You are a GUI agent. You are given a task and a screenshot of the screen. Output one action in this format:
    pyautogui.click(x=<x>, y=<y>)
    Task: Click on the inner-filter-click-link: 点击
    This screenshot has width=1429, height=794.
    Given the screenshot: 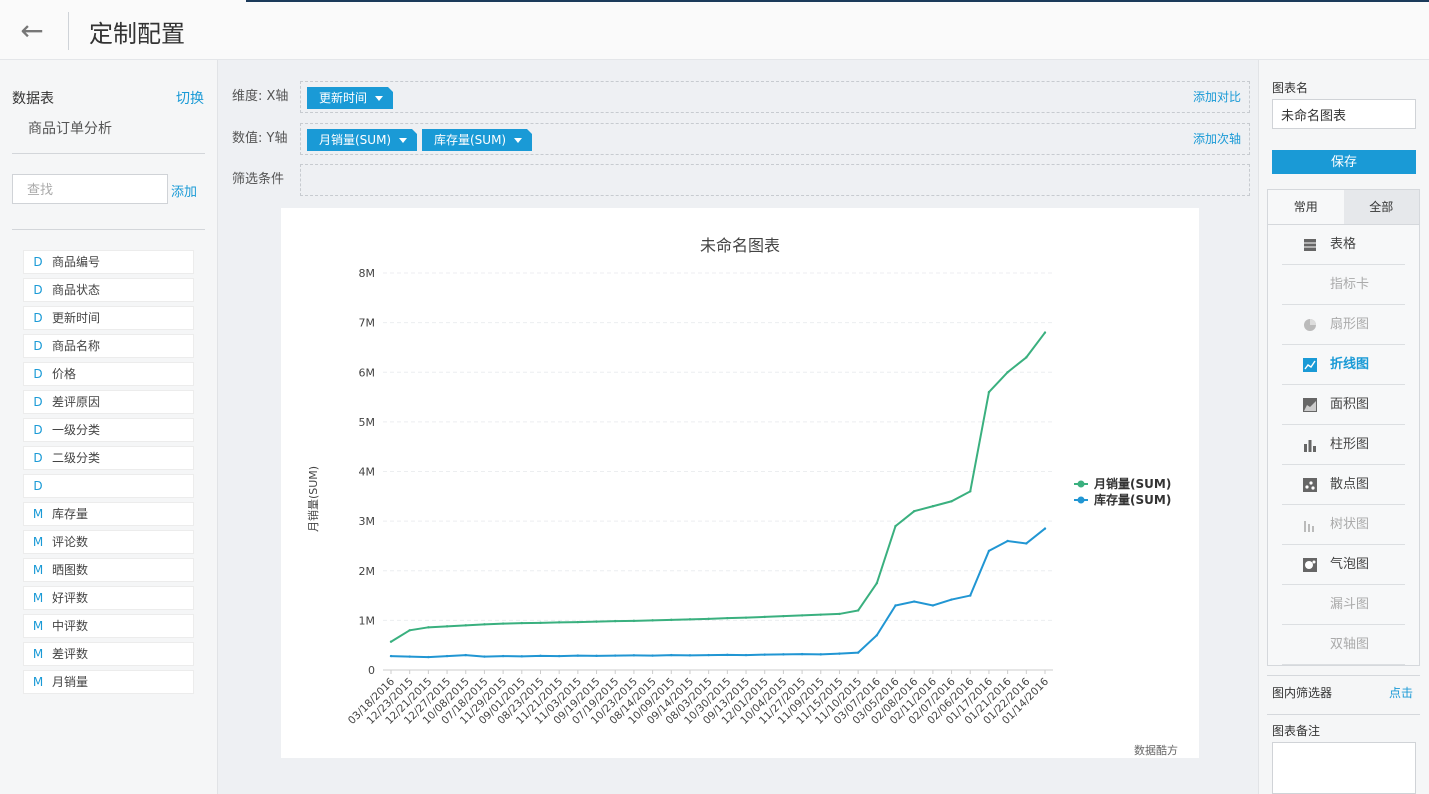 What is the action you would take?
    pyautogui.click(x=1401, y=693)
    